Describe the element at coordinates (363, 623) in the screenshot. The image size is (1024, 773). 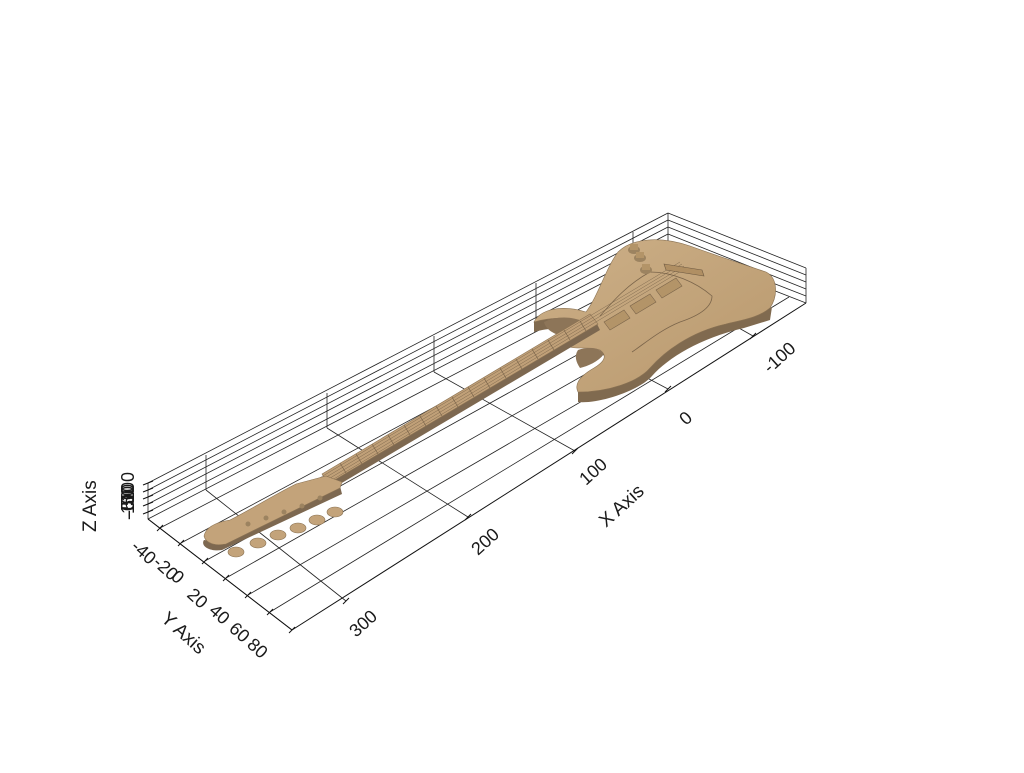
I see `x-tick-label: 300` at that location.